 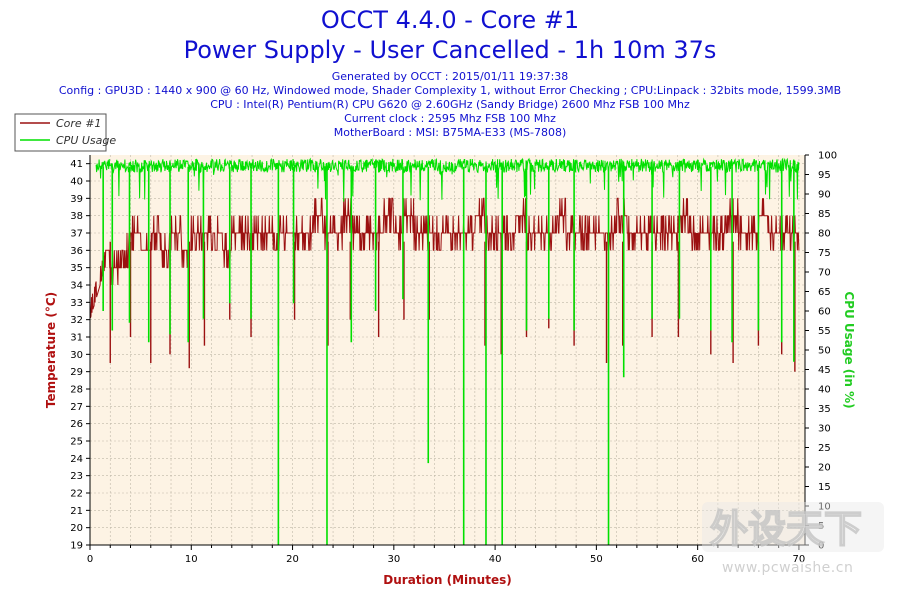 I want to click on y-left-tick-label: 22, so click(x=76, y=494).